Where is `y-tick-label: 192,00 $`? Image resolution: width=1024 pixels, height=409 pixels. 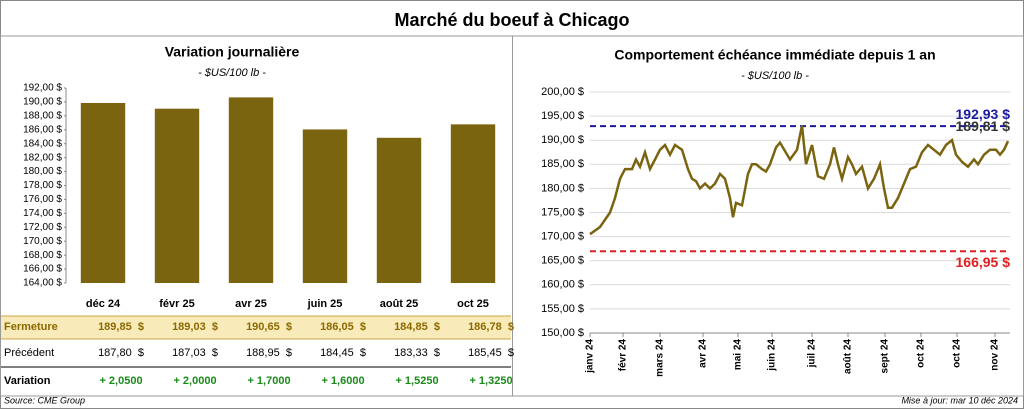 y-tick-label: 192,00 $ is located at coordinates (42, 88).